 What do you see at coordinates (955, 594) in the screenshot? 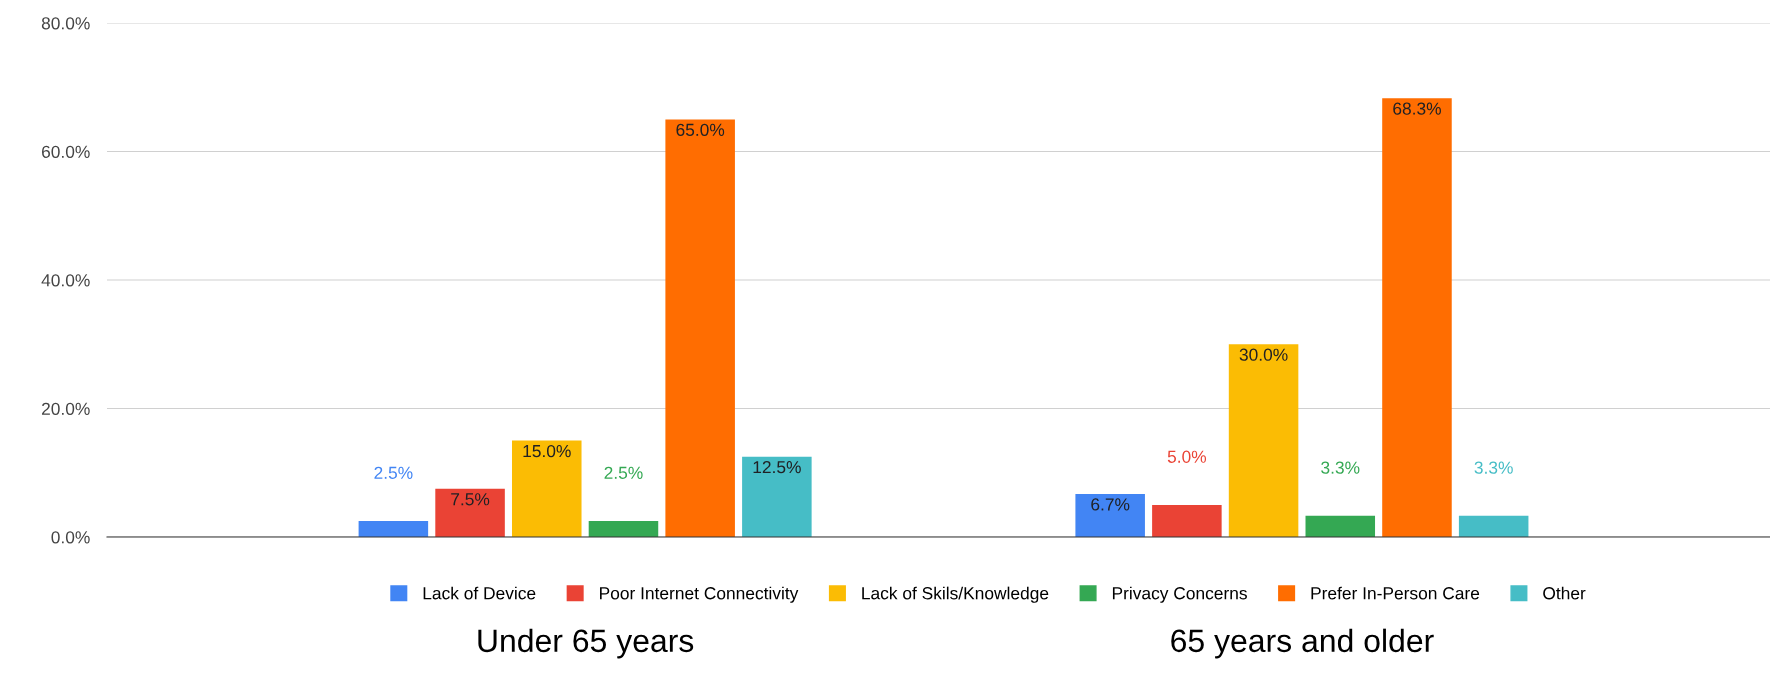
I see `legend-label: Lack of Skils/Knowledge` at bounding box center [955, 594].